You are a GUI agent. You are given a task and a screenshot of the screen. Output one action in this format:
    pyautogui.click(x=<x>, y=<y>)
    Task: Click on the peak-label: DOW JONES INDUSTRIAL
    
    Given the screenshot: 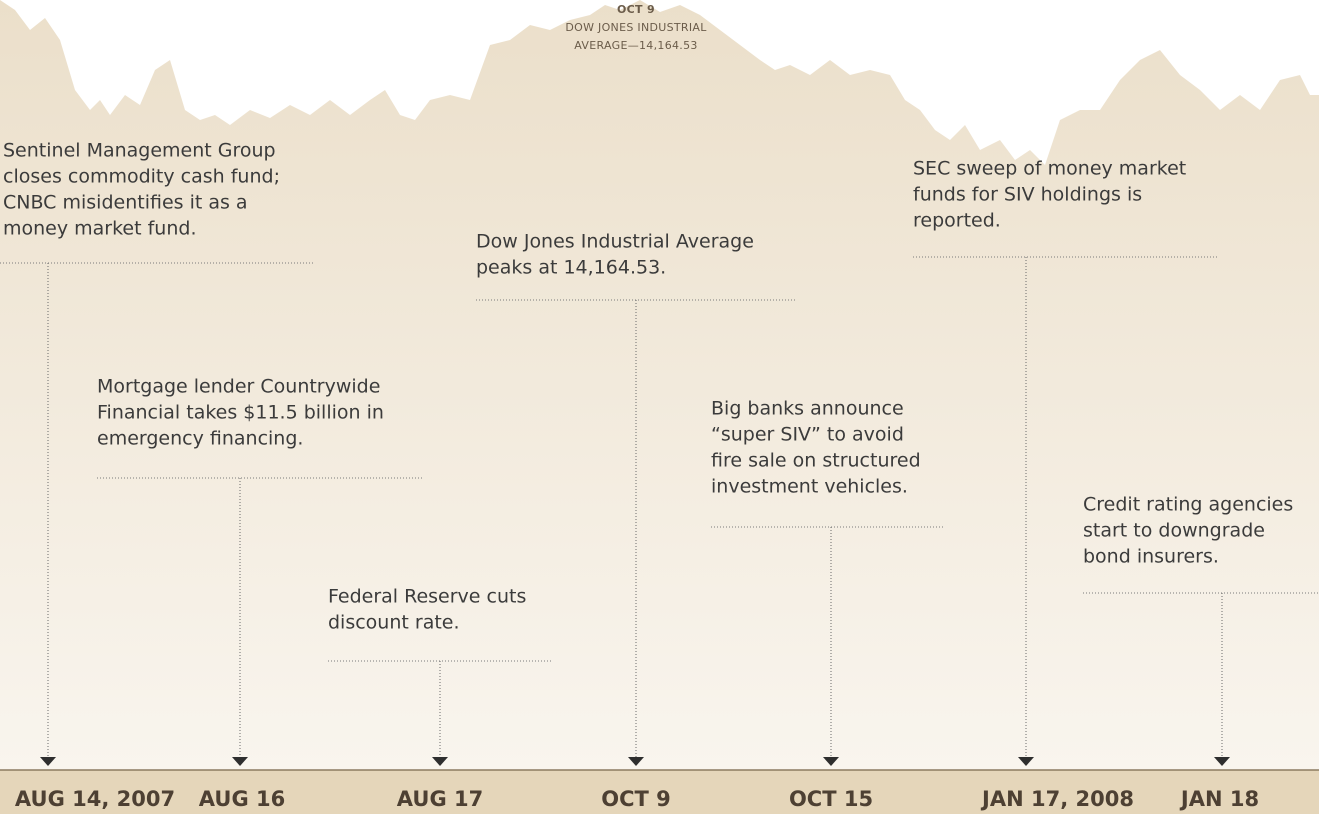 What is the action you would take?
    pyautogui.click(x=636, y=27)
    